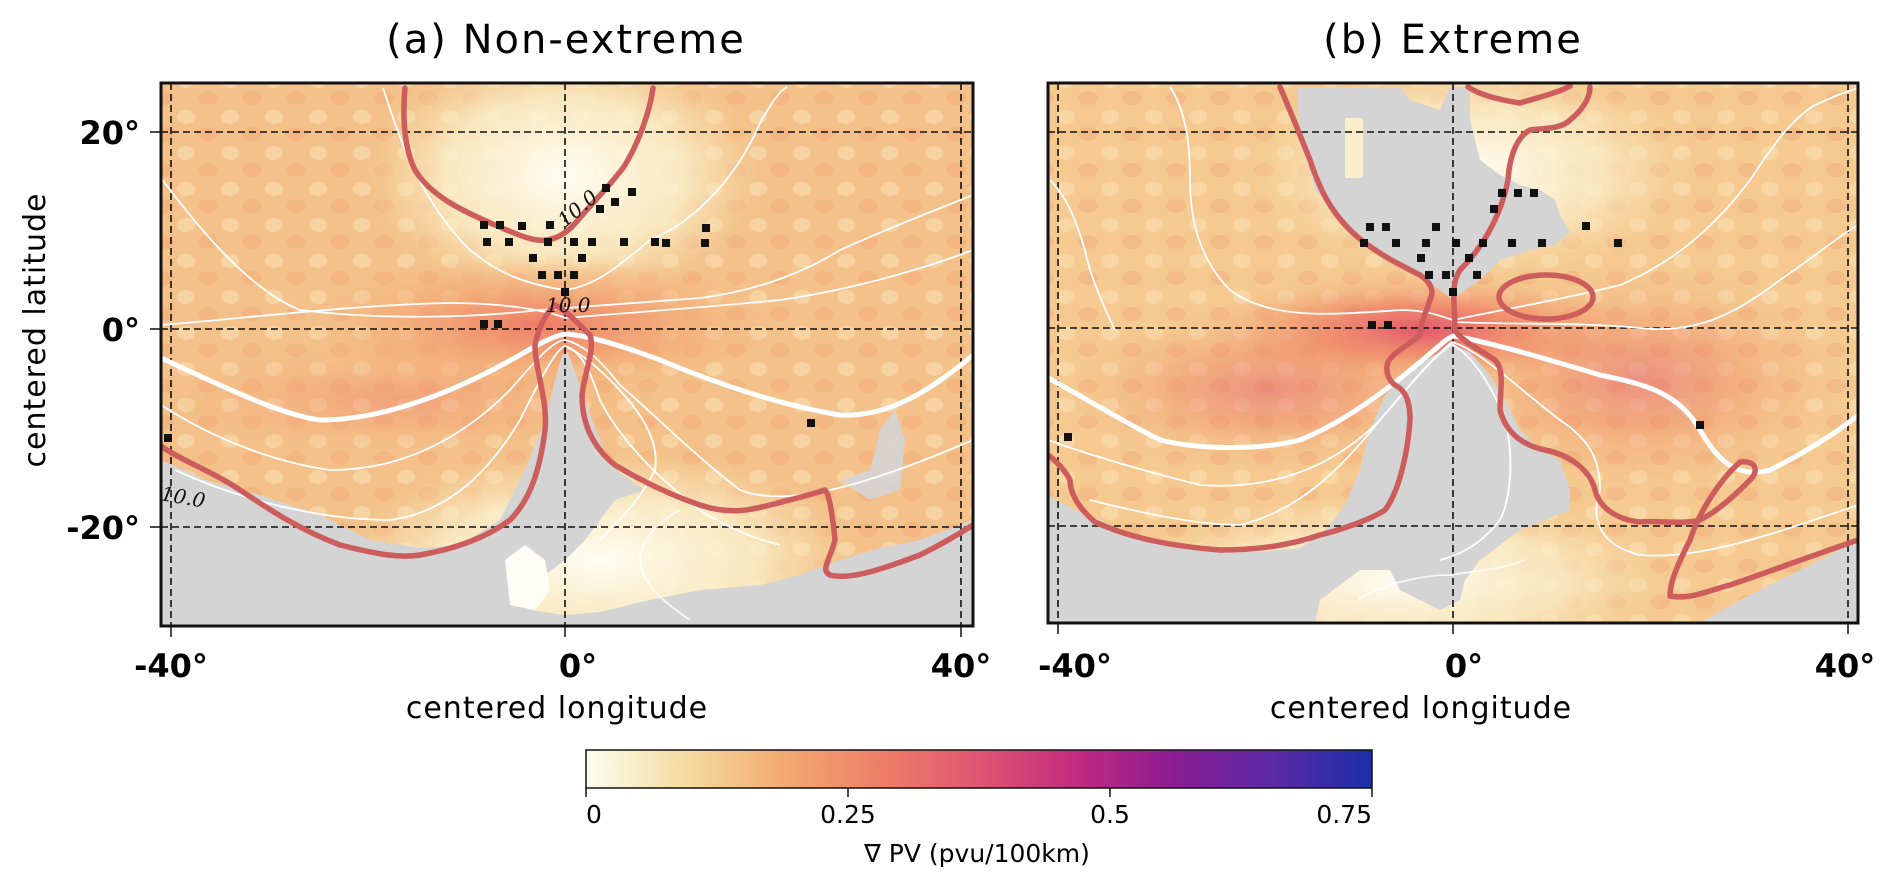 The width and height of the screenshot is (1892, 889). Describe the element at coordinates (1546, 297) in the screenshot. I see `panel-b-red-contour-closed` at that location.